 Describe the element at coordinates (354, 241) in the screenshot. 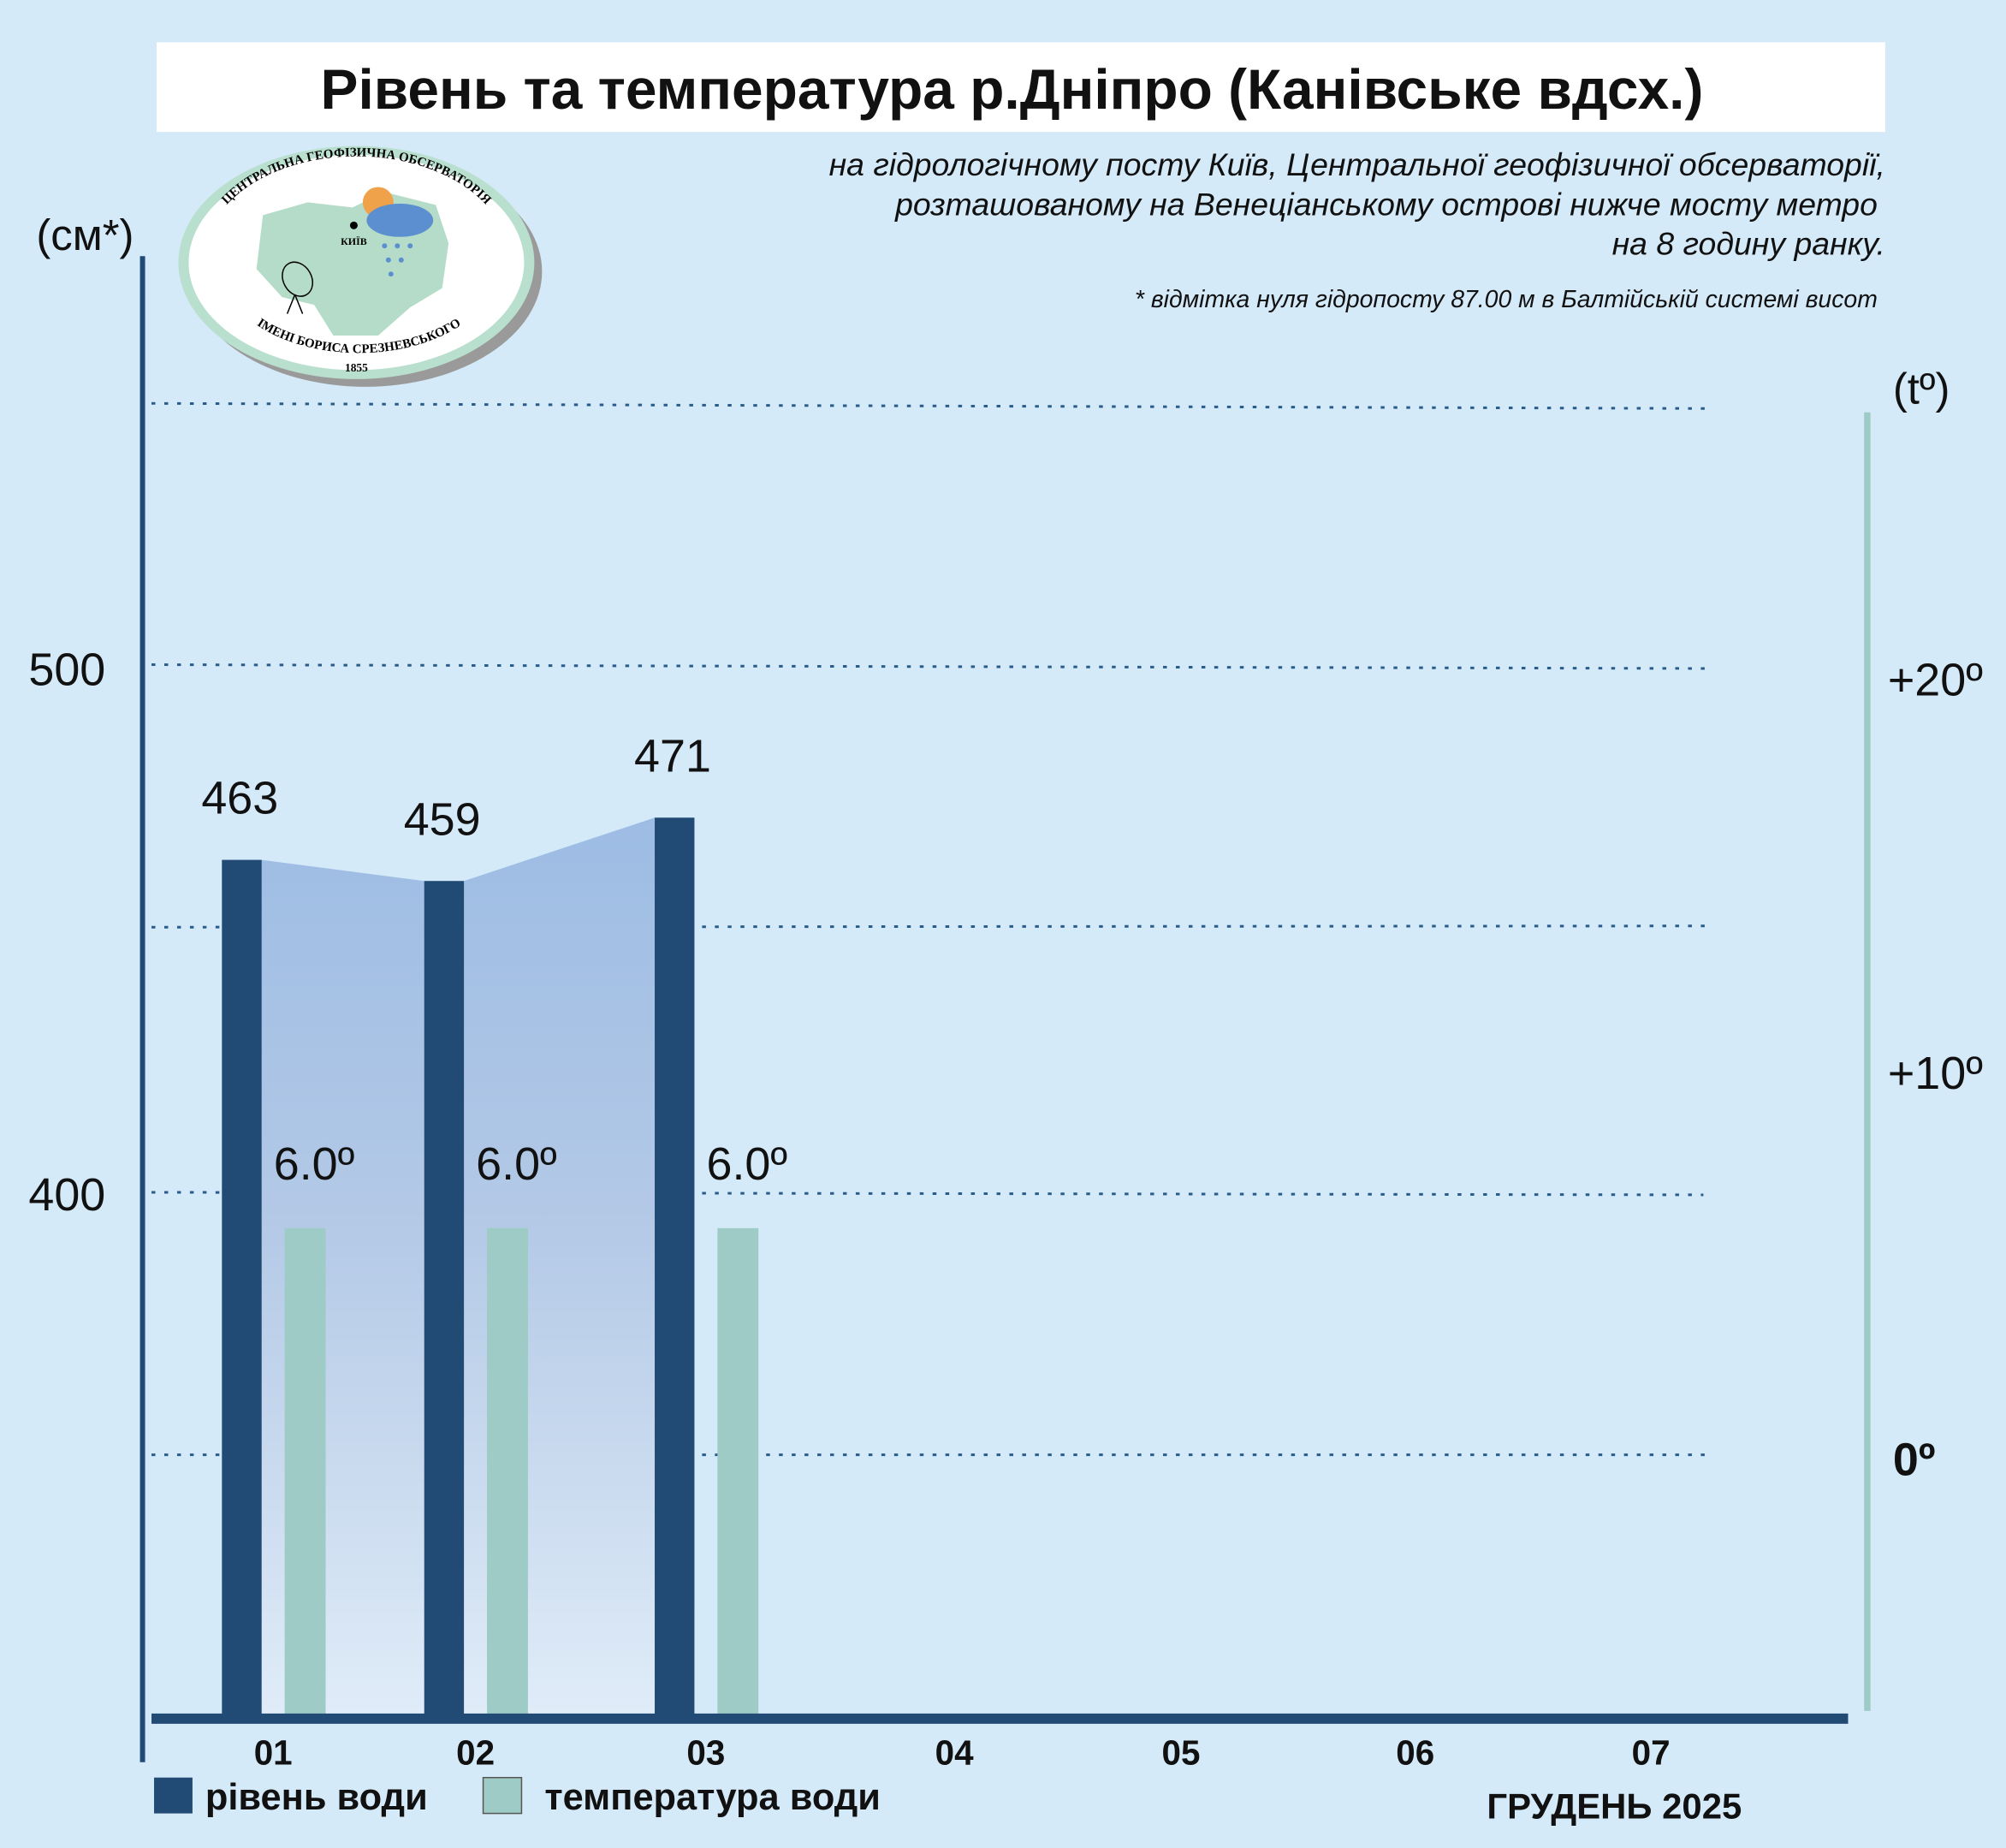

I see `svg-text: КИЇВ` at that location.